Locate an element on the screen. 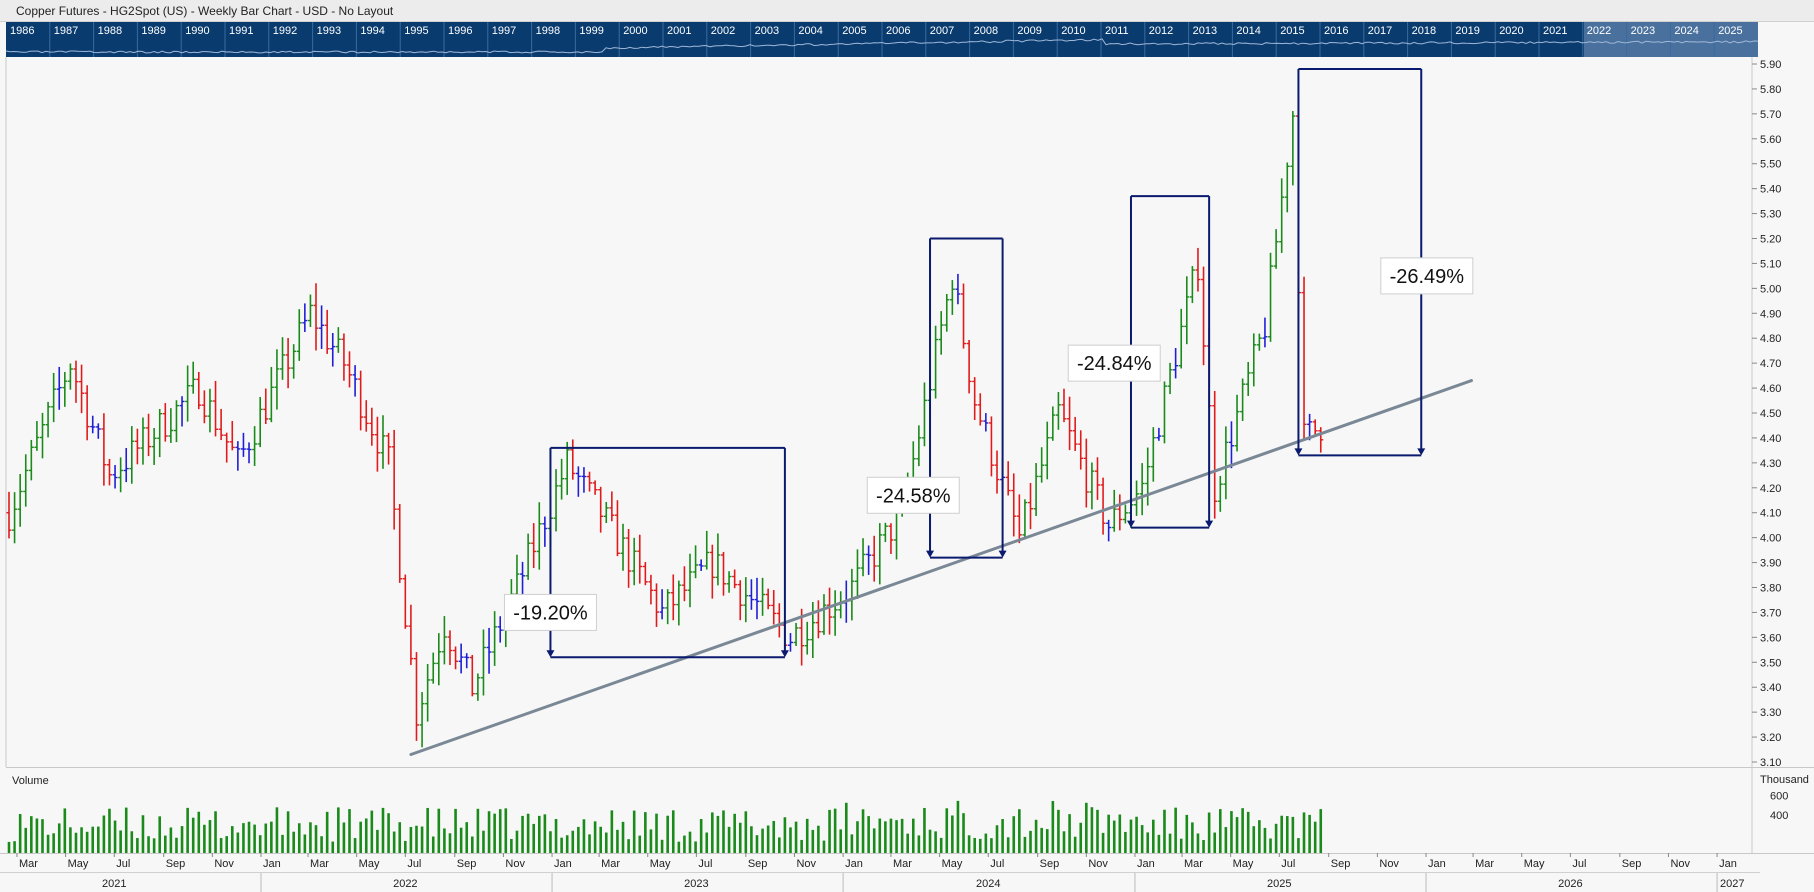  measurement-tool: -26.49% is located at coordinates (1384, 262).